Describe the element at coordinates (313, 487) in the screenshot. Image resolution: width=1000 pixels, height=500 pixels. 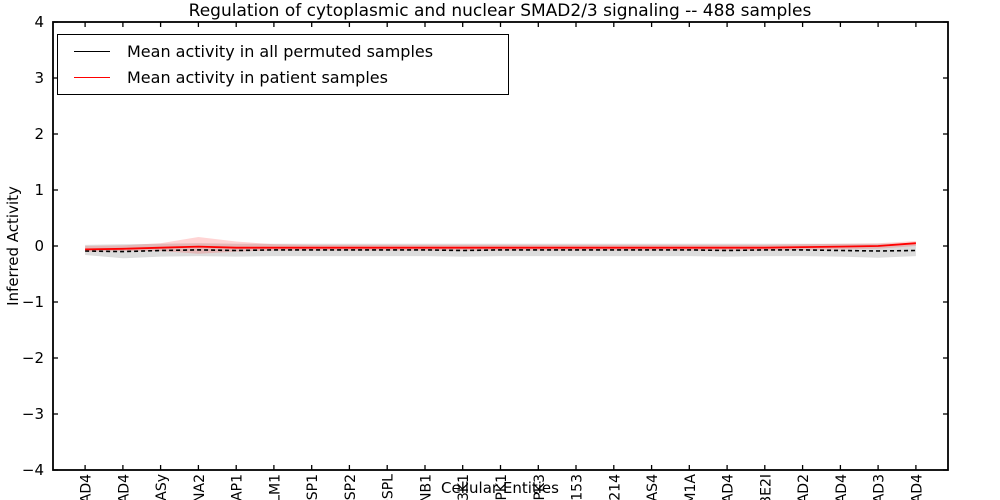
I see `x-tick-label: CTDSP1` at that location.